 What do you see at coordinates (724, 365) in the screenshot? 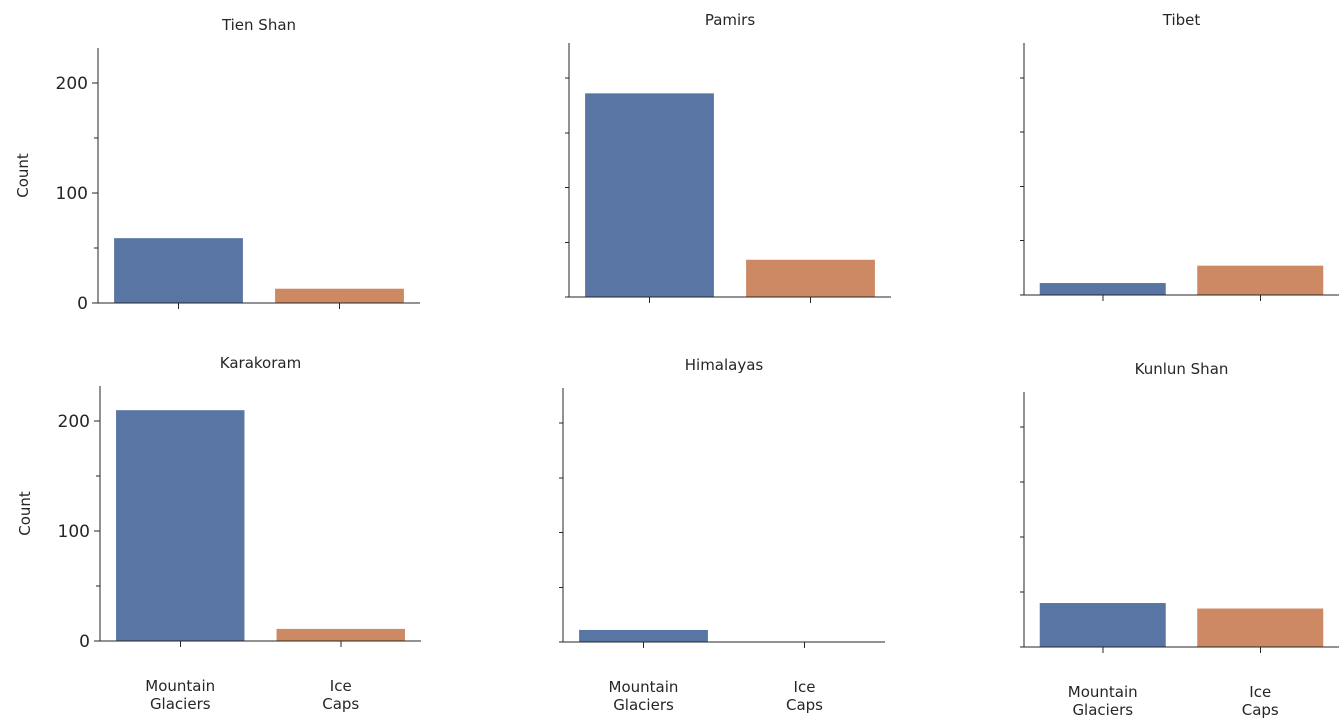
I see `panel-title: Himalayas` at bounding box center [724, 365].